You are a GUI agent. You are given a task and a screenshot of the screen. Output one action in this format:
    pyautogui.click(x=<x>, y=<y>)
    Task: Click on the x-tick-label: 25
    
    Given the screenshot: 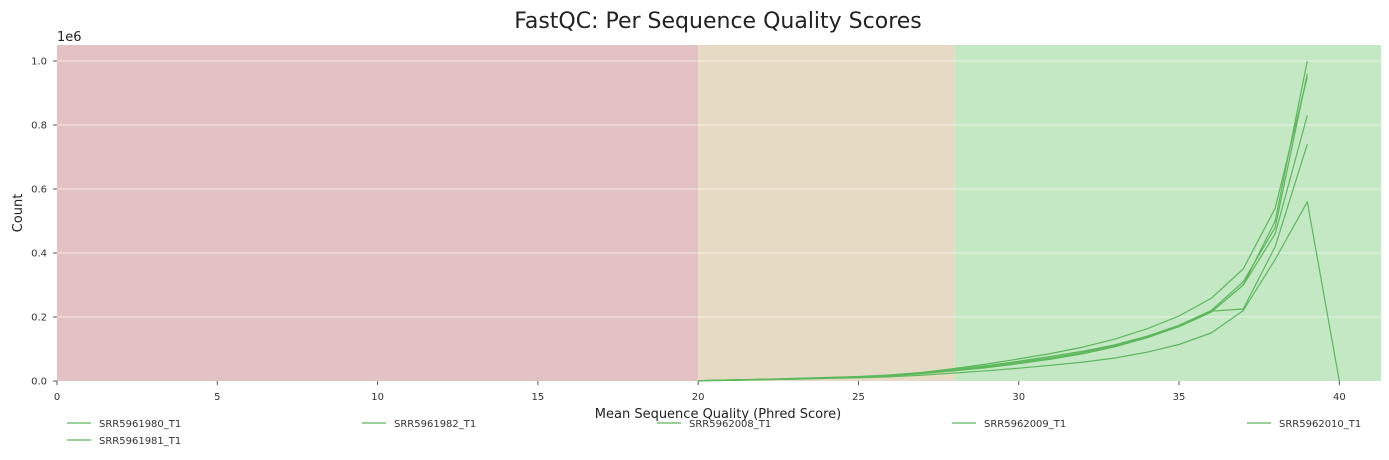 What is the action you would take?
    pyautogui.click(x=858, y=397)
    